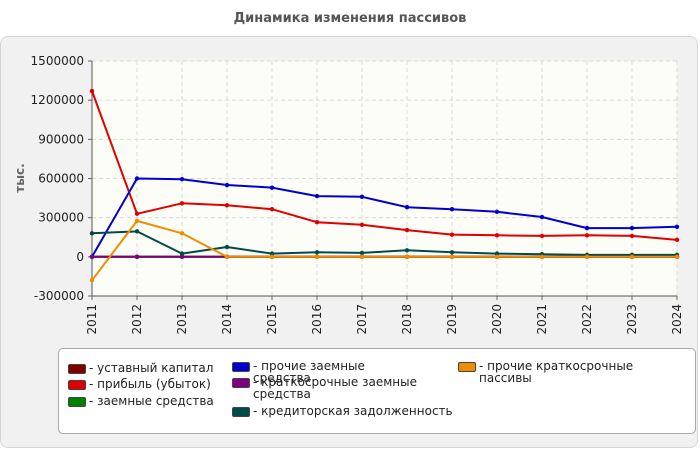  I want to click on x-tick-label: 2015, so click(272, 319).